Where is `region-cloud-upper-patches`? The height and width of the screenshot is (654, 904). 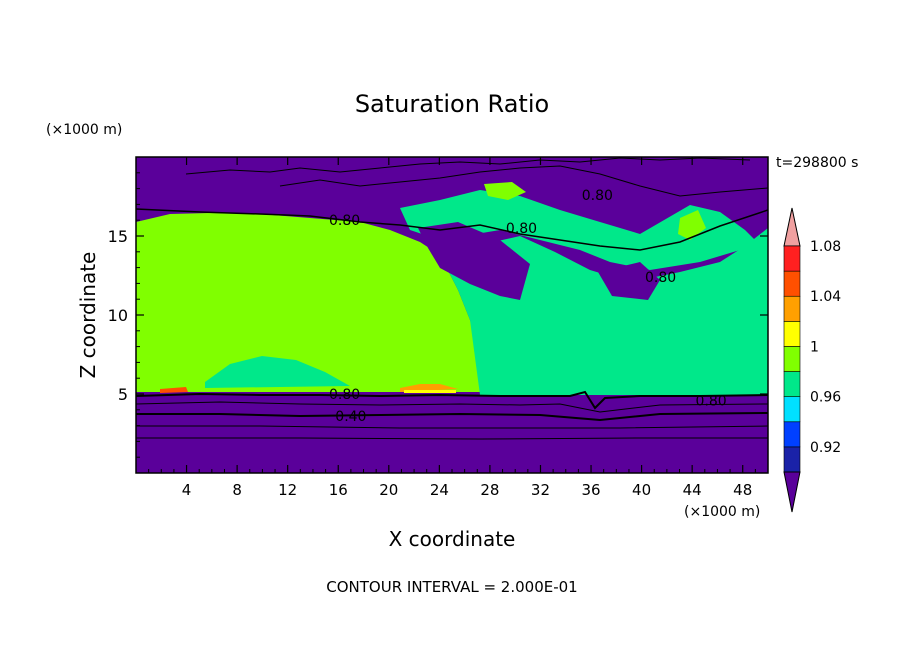 region-cloud-upper-patches is located at coordinates (580, 230).